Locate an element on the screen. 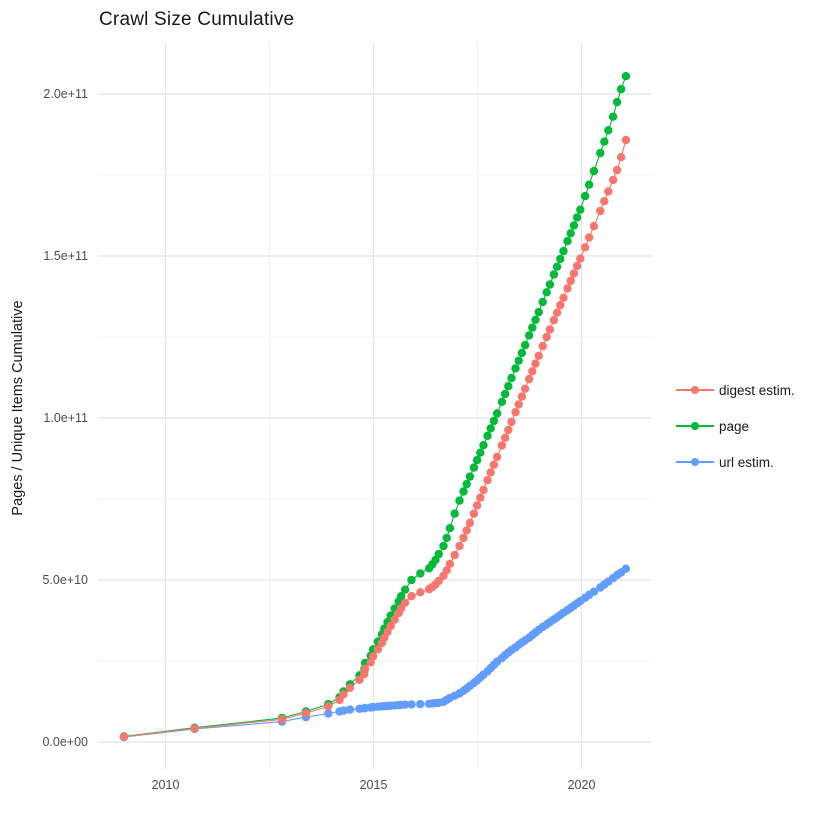 Image resolution: width=826 pixels, height=827 pixels. y-tick-label: 1.0e+11 is located at coordinates (65, 418).